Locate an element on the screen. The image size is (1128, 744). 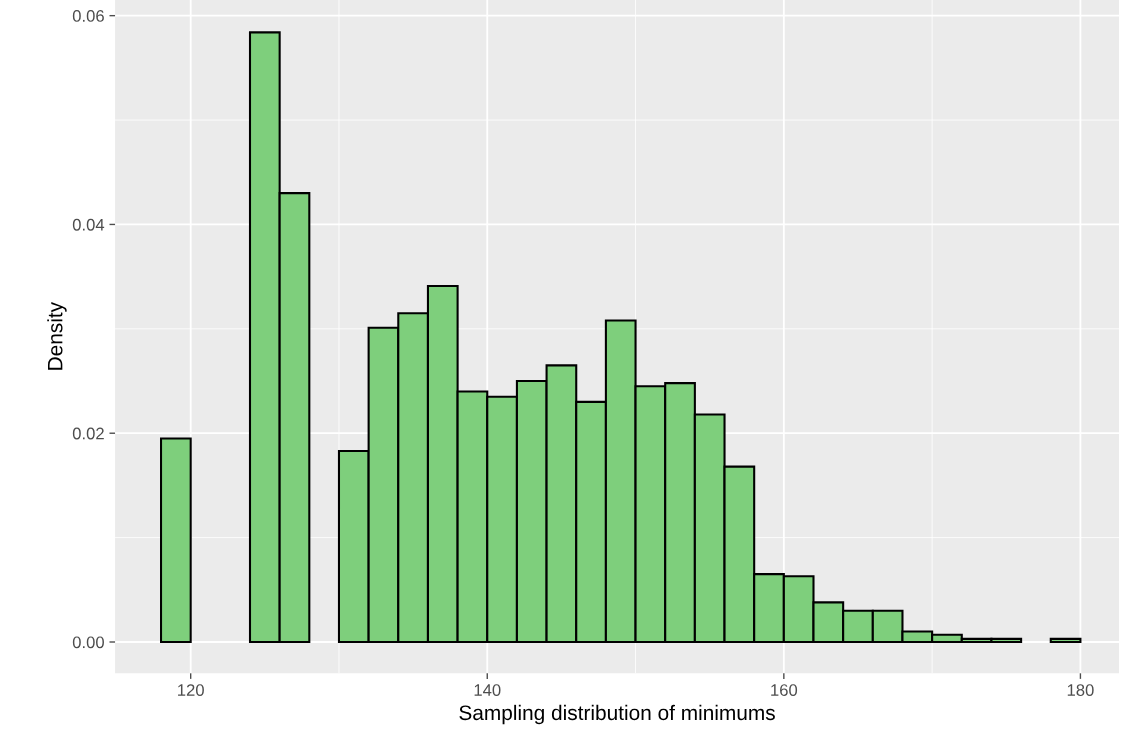
x-tick-label: 120 is located at coordinates (191, 690).